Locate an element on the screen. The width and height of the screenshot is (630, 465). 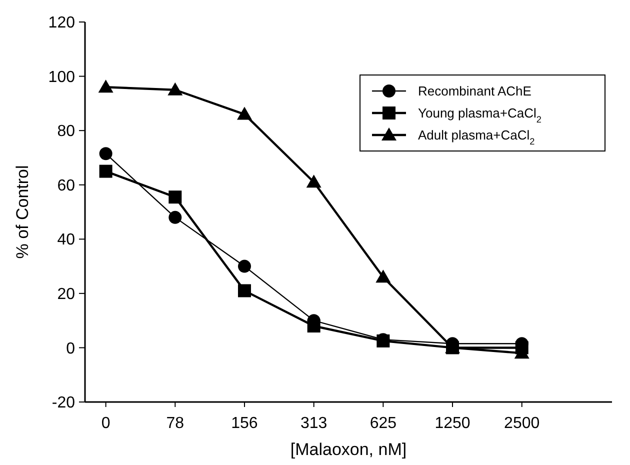
legend-label: Young plasma+CaCl$_{2}$ is located at coordinates (480, 115).